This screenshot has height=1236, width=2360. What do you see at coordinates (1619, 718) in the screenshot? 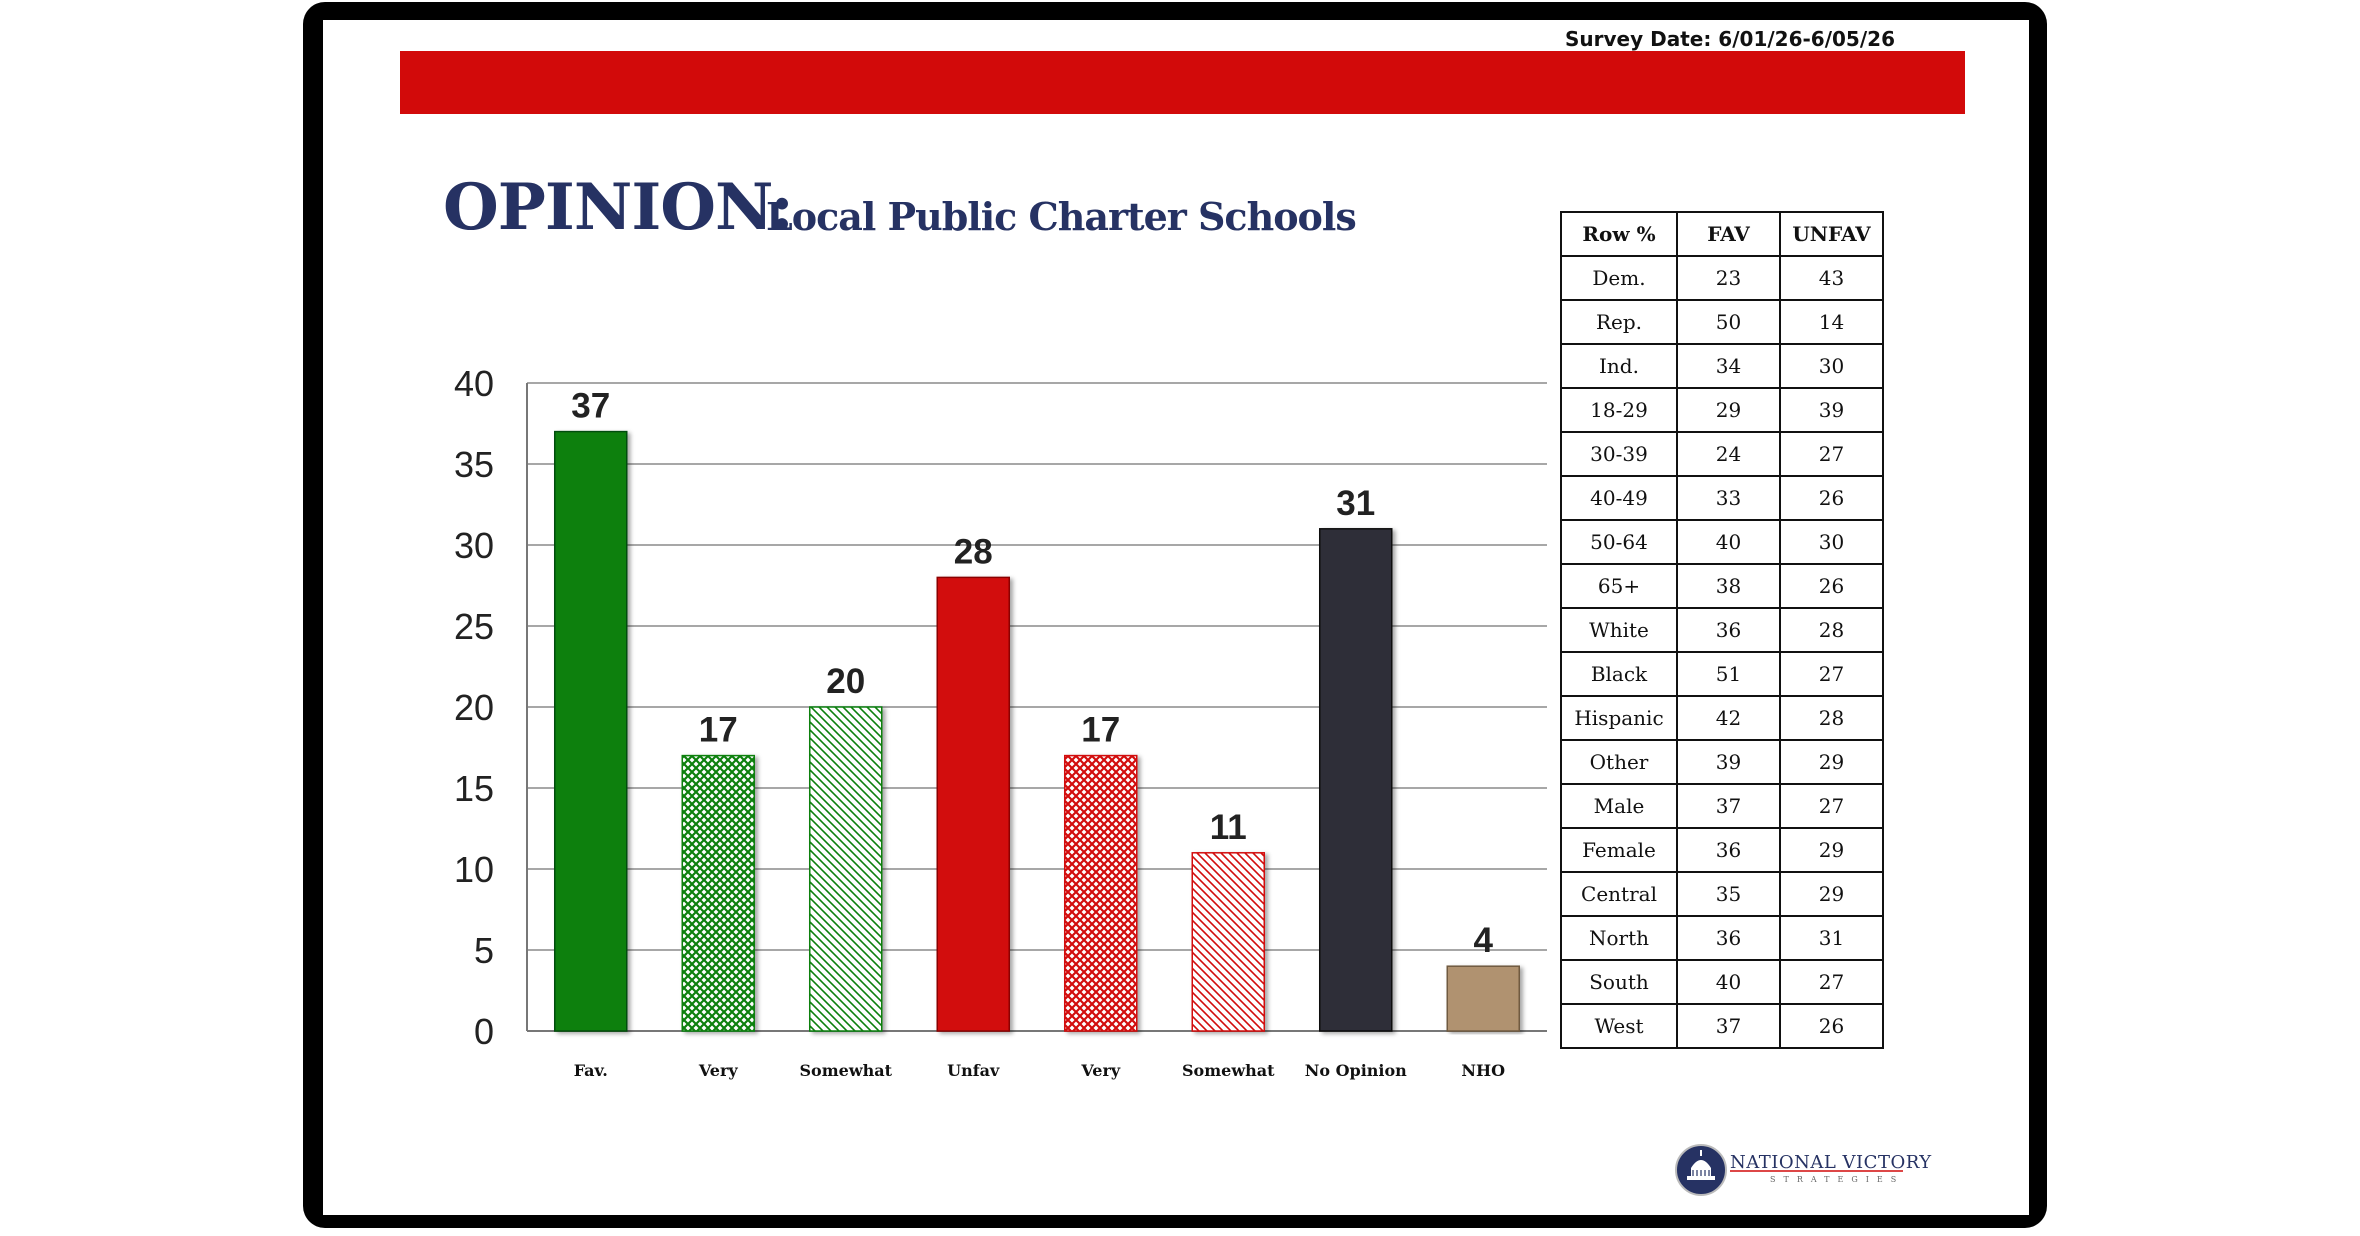
I see `table-row-label: Hispanic` at bounding box center [1619, 718].